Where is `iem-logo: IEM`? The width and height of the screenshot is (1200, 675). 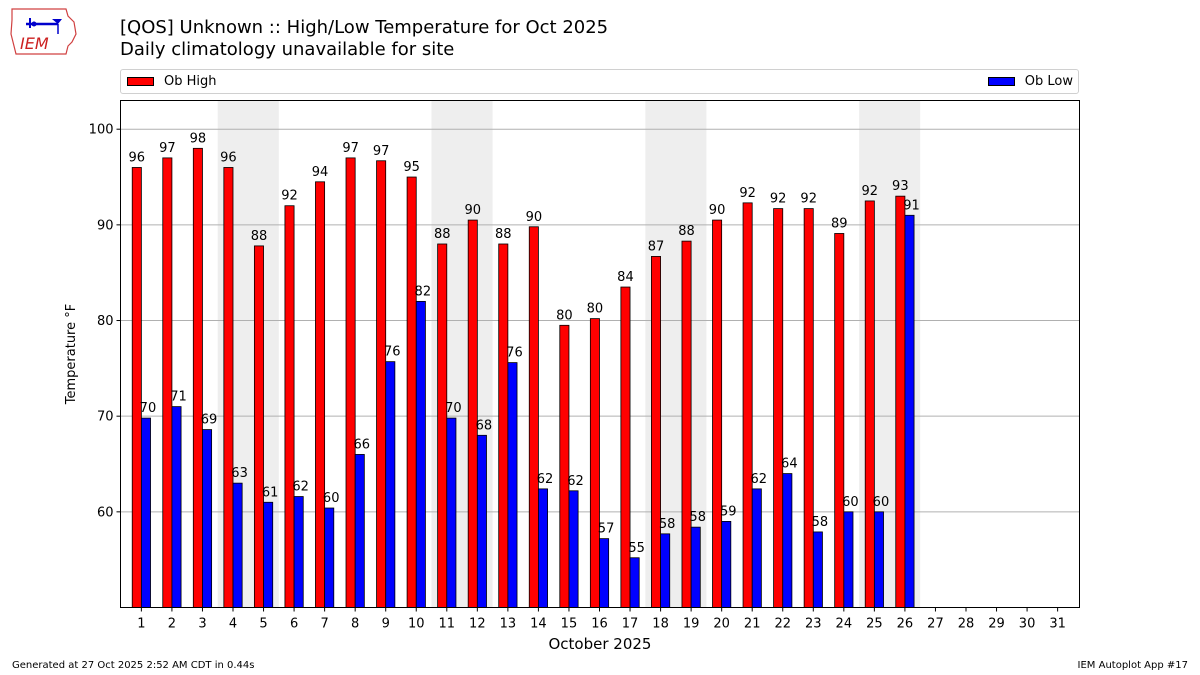
iem-logo: IEM is located at coordinates (43, 31).